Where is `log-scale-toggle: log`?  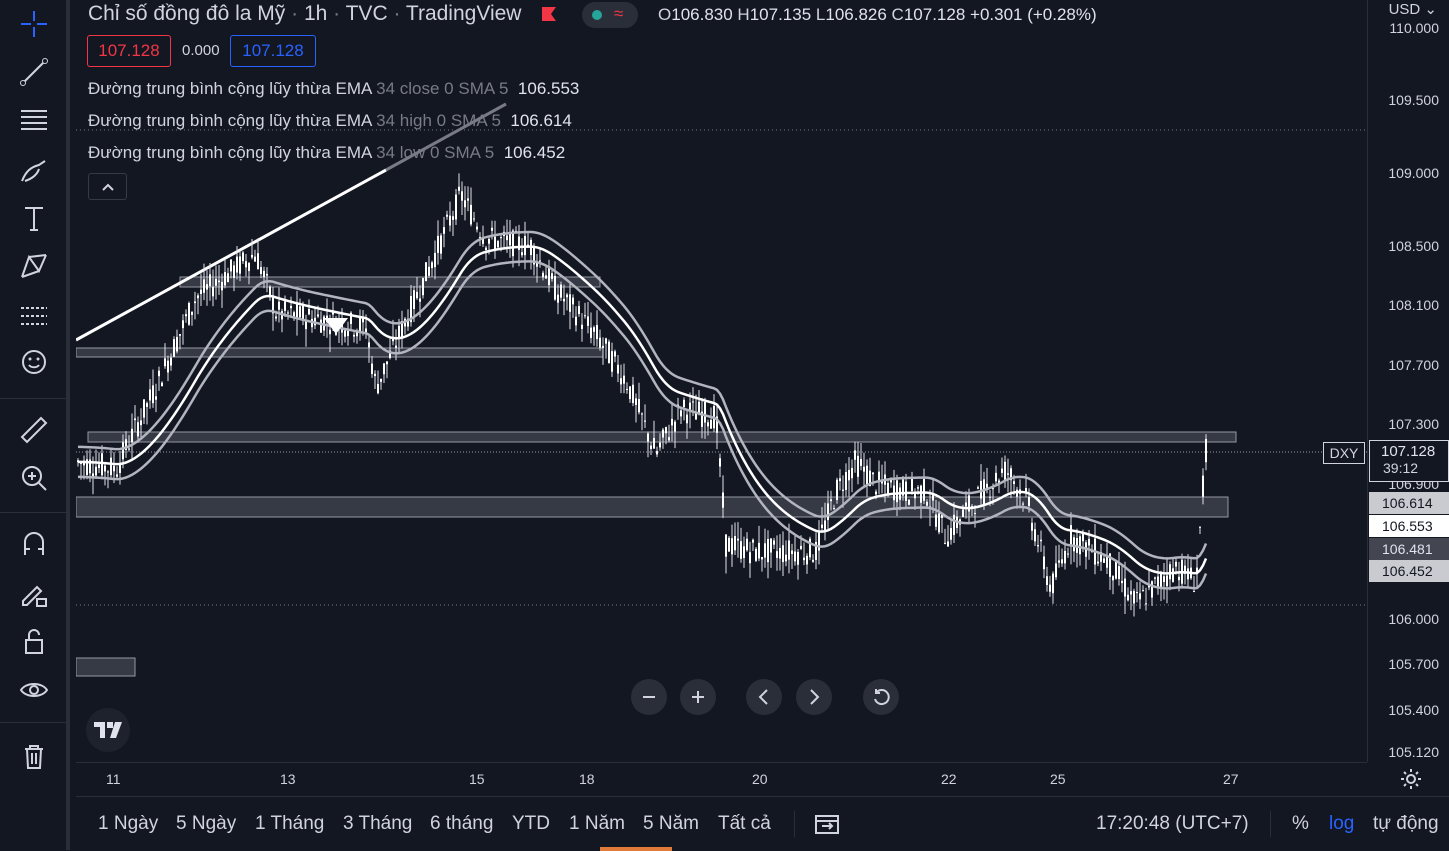
log-scale-toggle: log is located at coordinates (1342, 823).